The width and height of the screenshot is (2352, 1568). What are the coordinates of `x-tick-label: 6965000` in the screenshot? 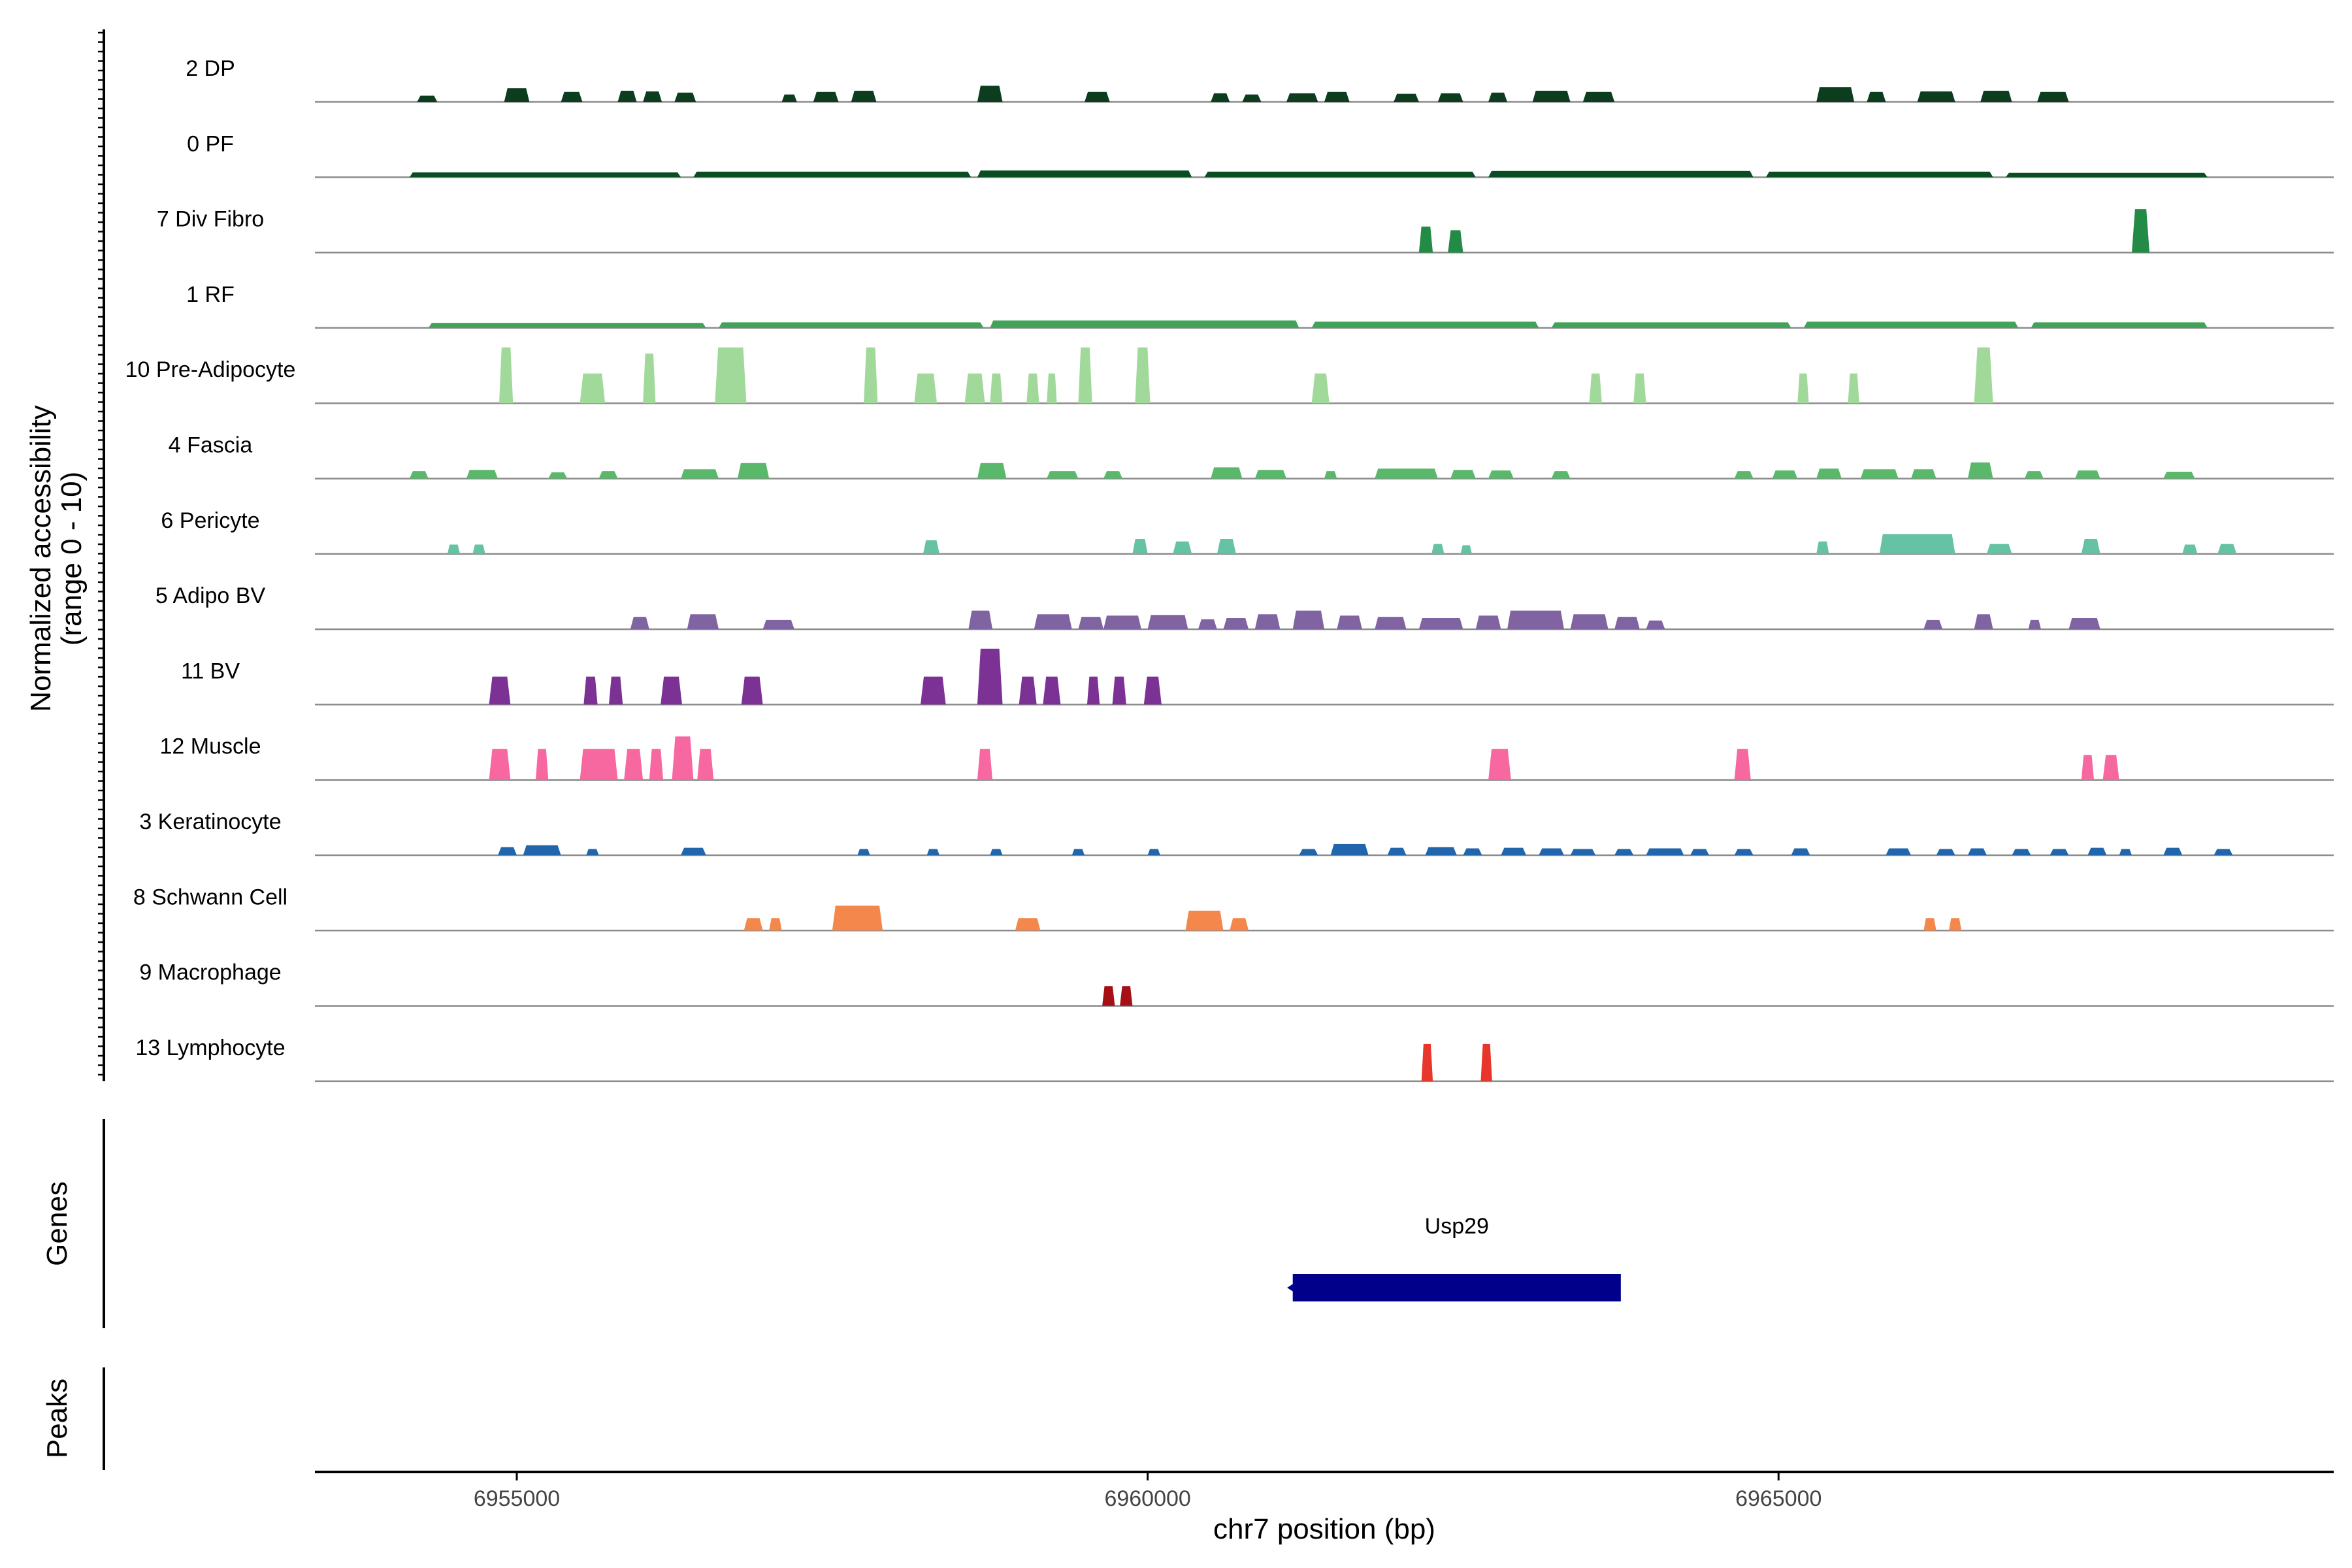 It's located at (1778, 1498).